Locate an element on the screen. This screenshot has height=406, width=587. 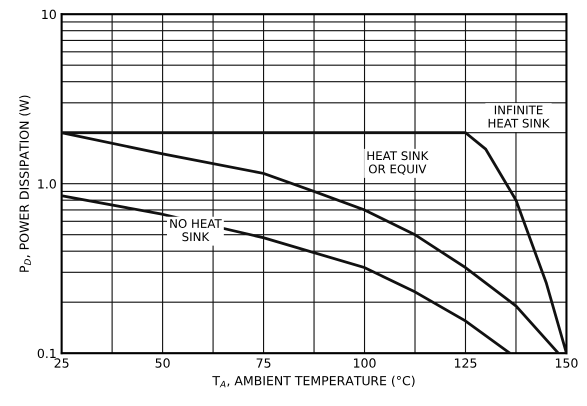
x-tick-label: 125 is located at coordinates (465, 363).